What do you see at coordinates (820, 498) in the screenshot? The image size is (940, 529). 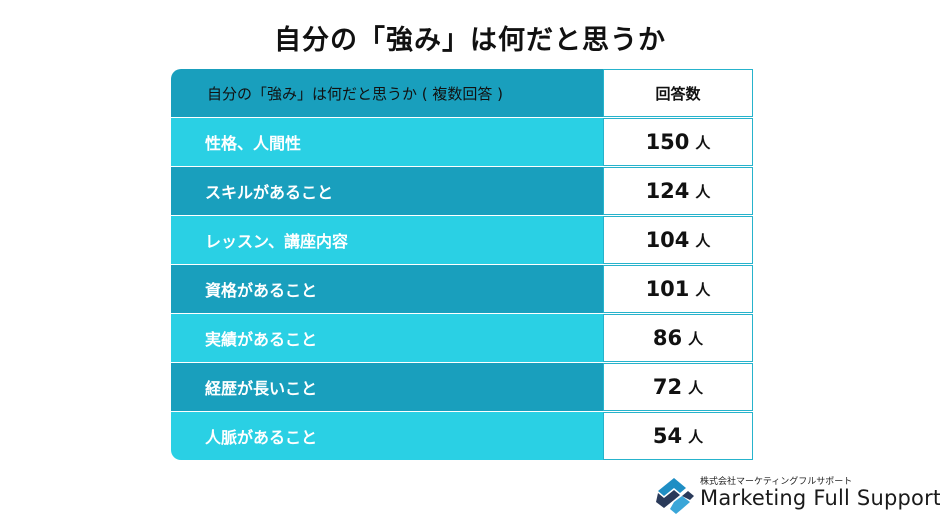 I see `logo-brand-name: Marketing Full Support` at bounding box center [820, 498].